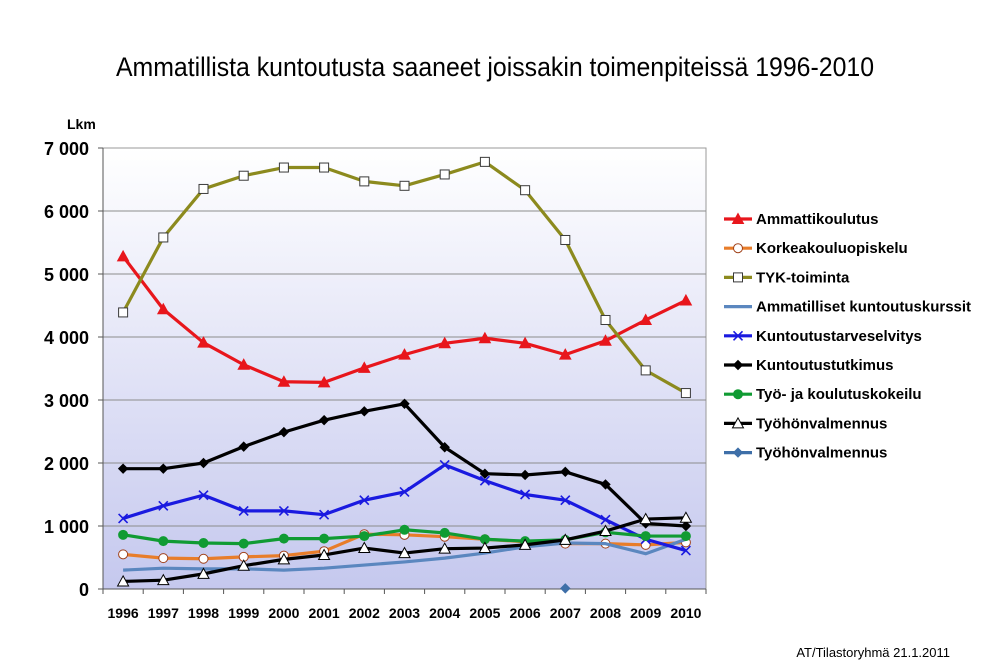 The image size is (1000, 671). Describe the element at coordinates (821, 453) in the screenshot. I see `legend-label: Työhönvalmennus` at that location.